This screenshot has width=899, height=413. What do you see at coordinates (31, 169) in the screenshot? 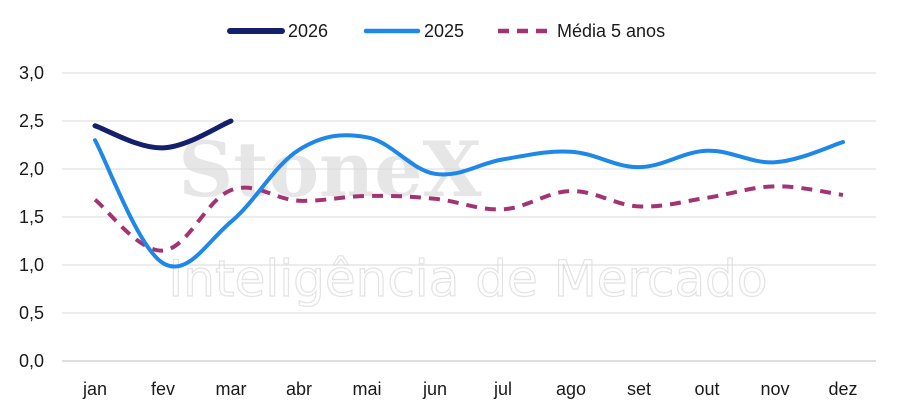
I see `y-tick-label: 2,0` at bounding box center [31, 169].